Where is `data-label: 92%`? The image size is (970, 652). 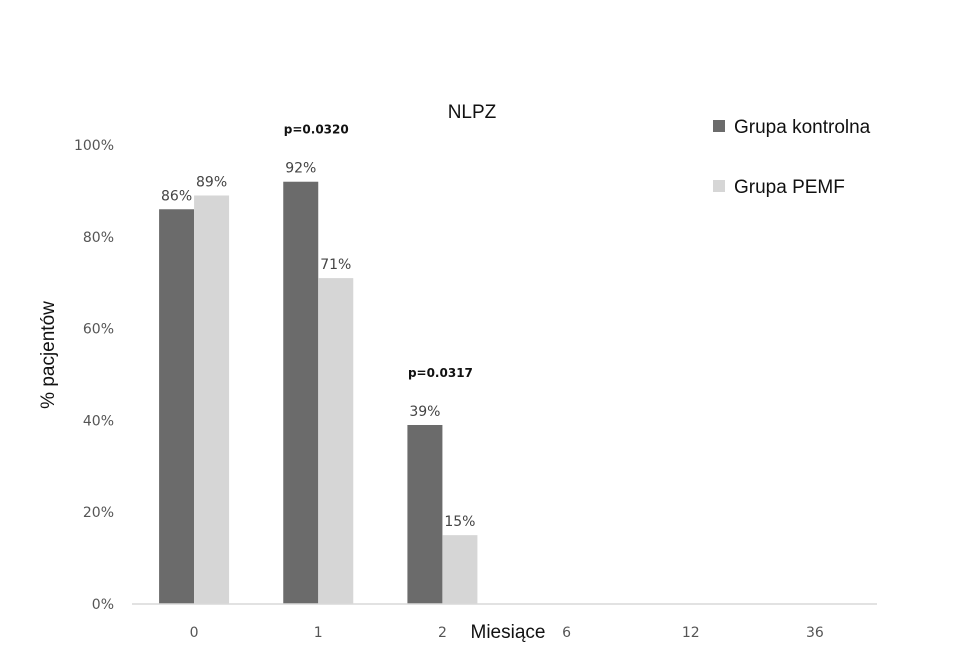
data-label: 92% is located at coordinates (300, 169).